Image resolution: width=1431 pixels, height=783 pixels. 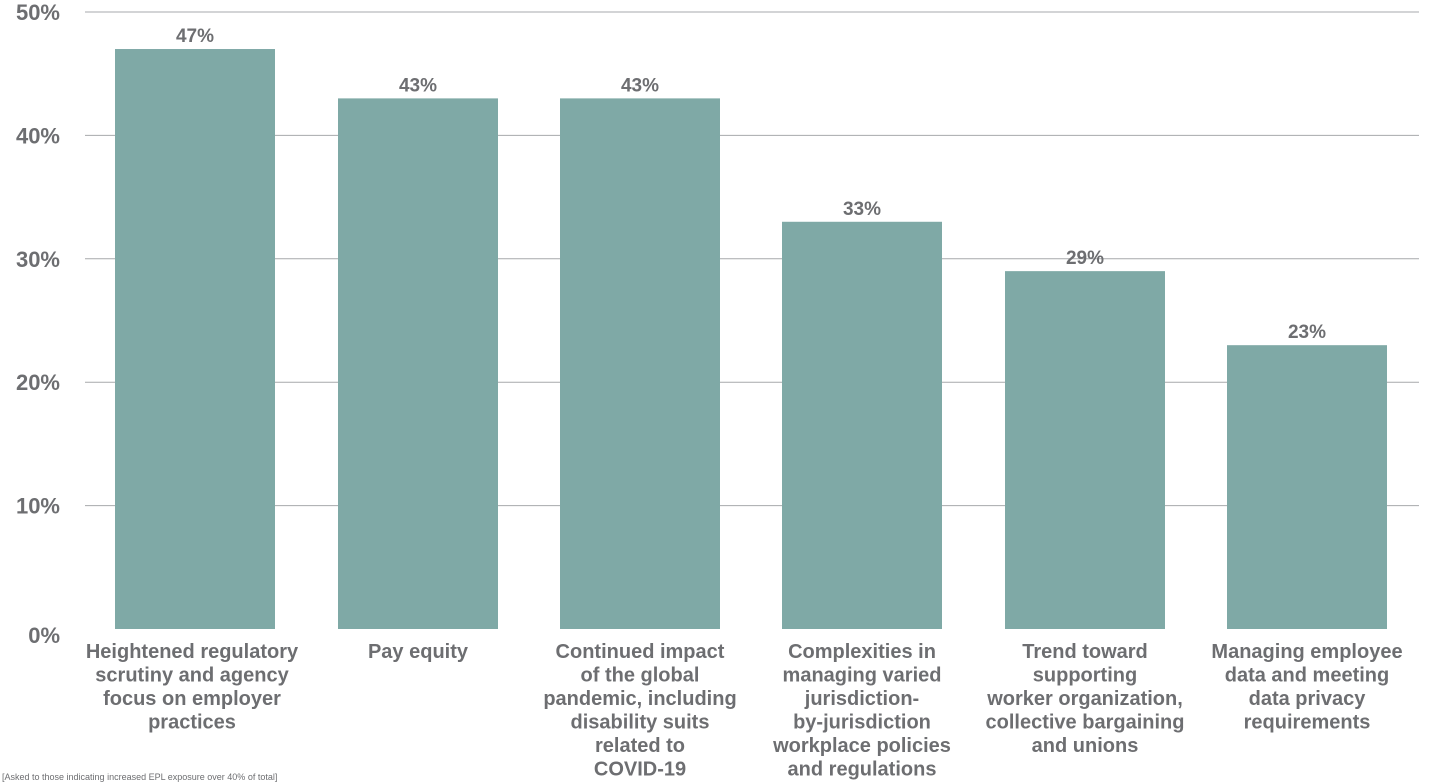 What do you see at coordinates (1085, 746) in the screenshot?
I see `category-label-line: and unions` at bounding box center [1085, 746].